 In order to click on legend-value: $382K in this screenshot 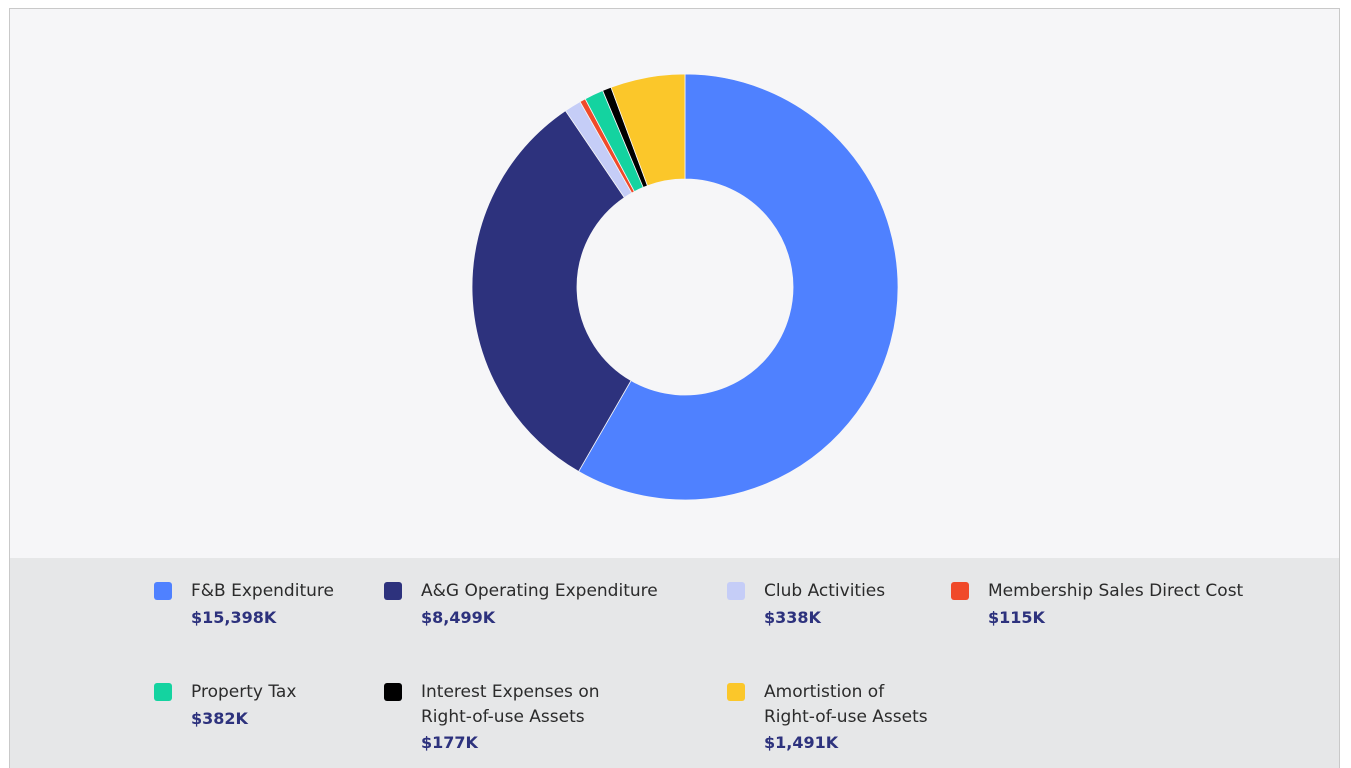, I will do `click(219, 718)`.